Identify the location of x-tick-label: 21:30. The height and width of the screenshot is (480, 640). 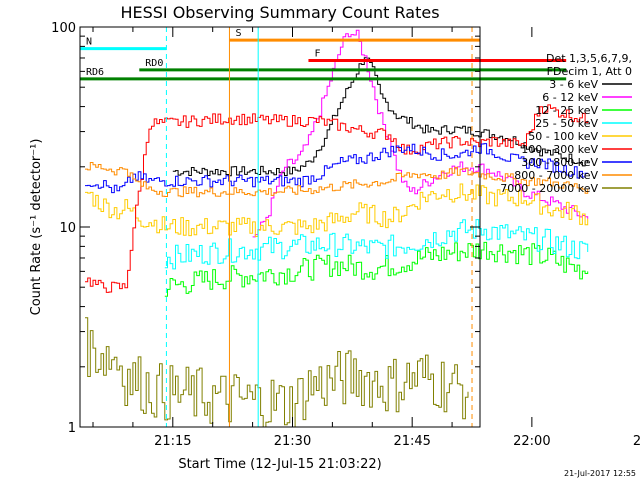
(292, 441).